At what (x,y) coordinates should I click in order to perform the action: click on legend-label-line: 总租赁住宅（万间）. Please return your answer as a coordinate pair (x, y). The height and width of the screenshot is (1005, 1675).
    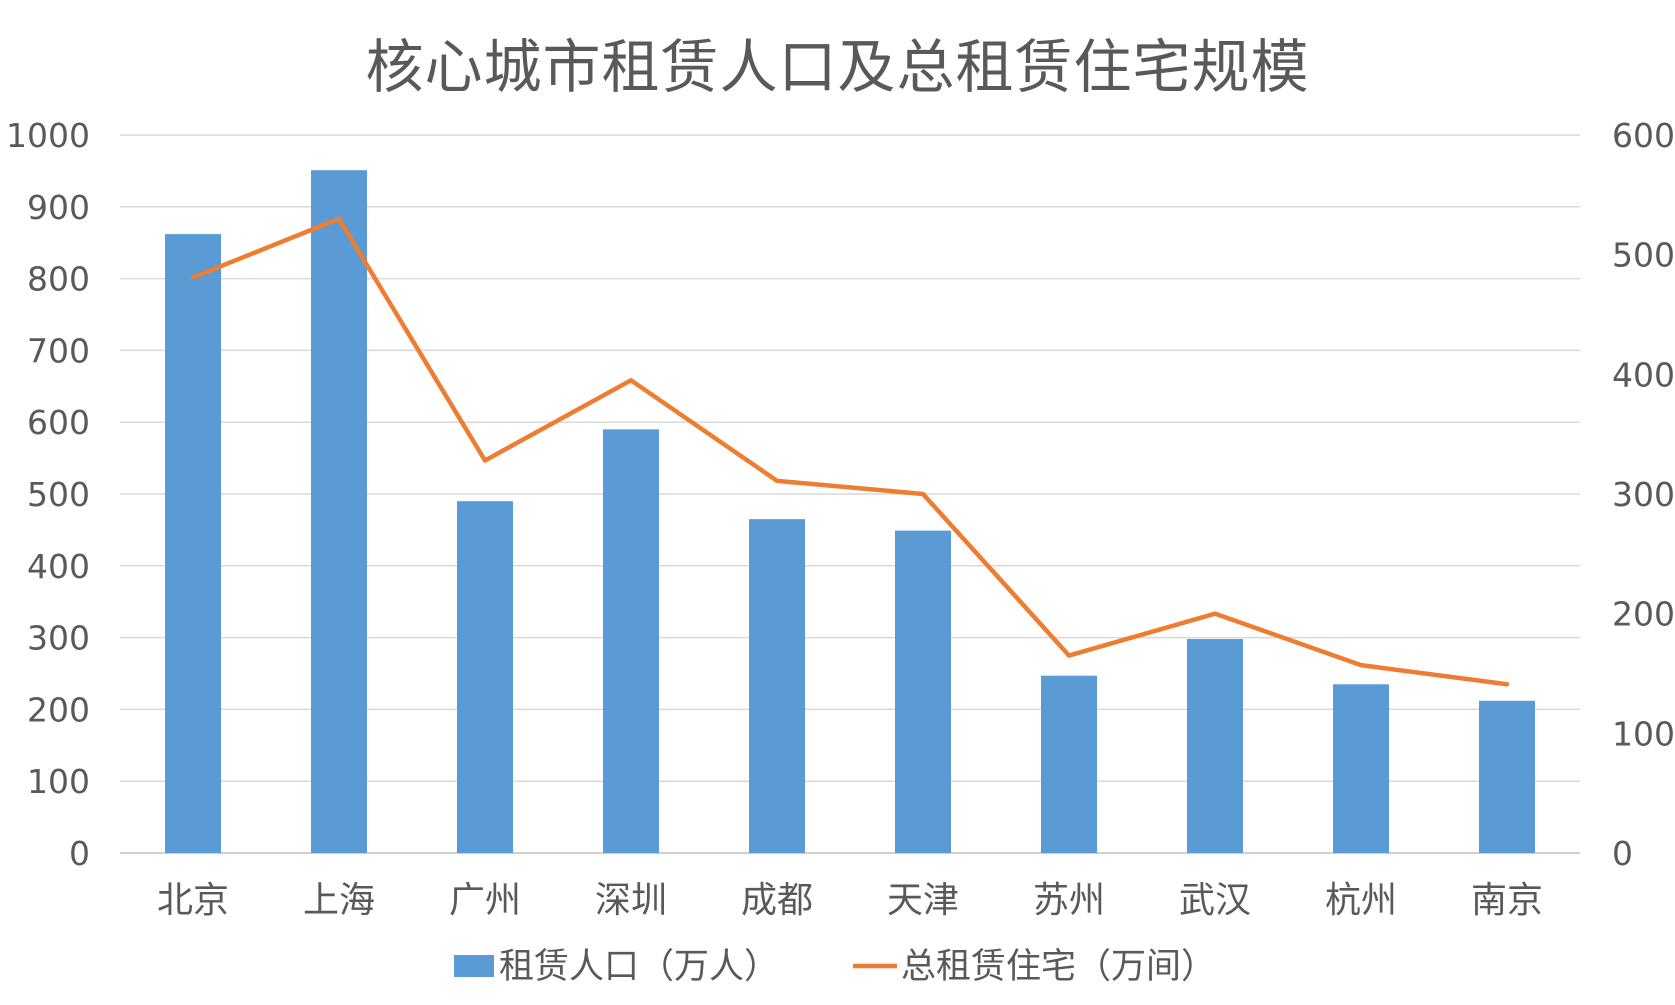
    Looking at the image, I should click on (1058, 967).